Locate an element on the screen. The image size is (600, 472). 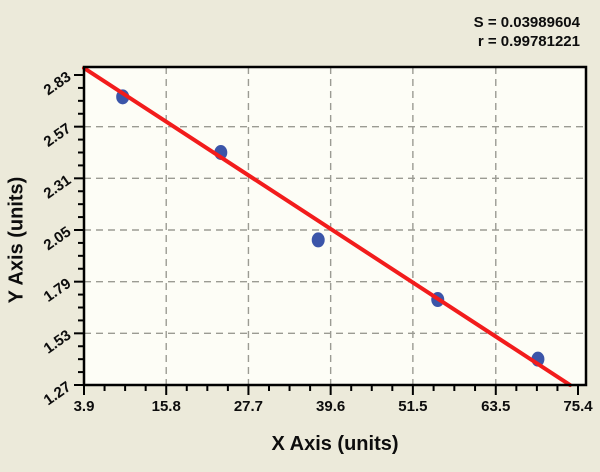
stat-s-value: S = 0.03989604 is located at coordinates (526, 22).